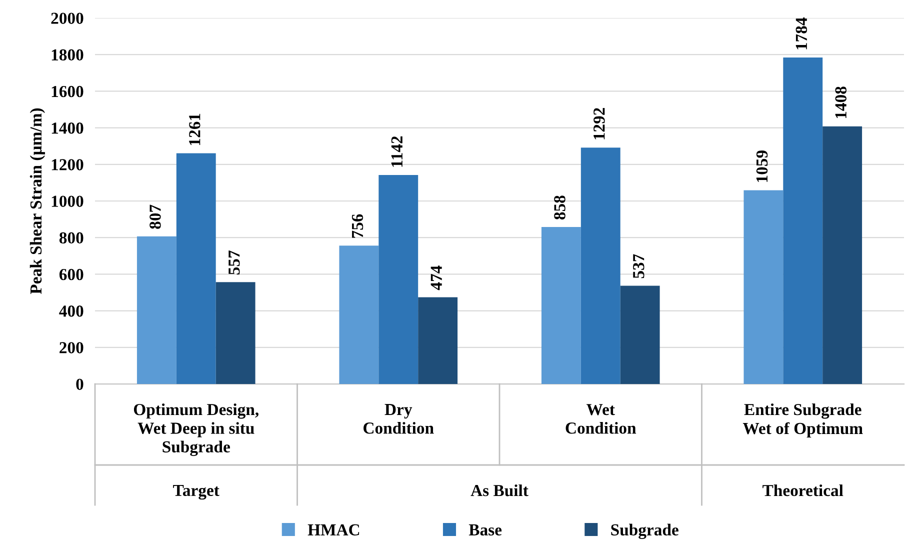  I want to click on legend-label: Base, so click(485, 530).